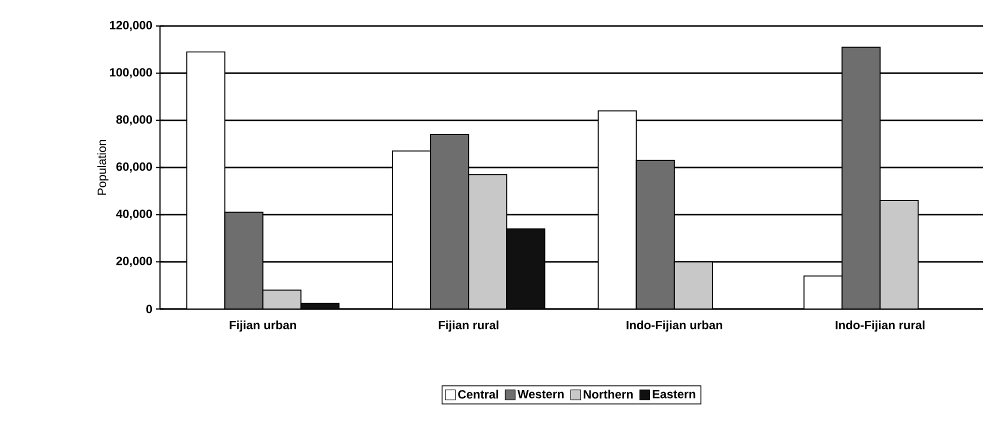 The image size is (985, 429). What do you see at coordinates (540, 394) in the screenshot?
I see `legend-label: Western` at bounding box center [540, 394].